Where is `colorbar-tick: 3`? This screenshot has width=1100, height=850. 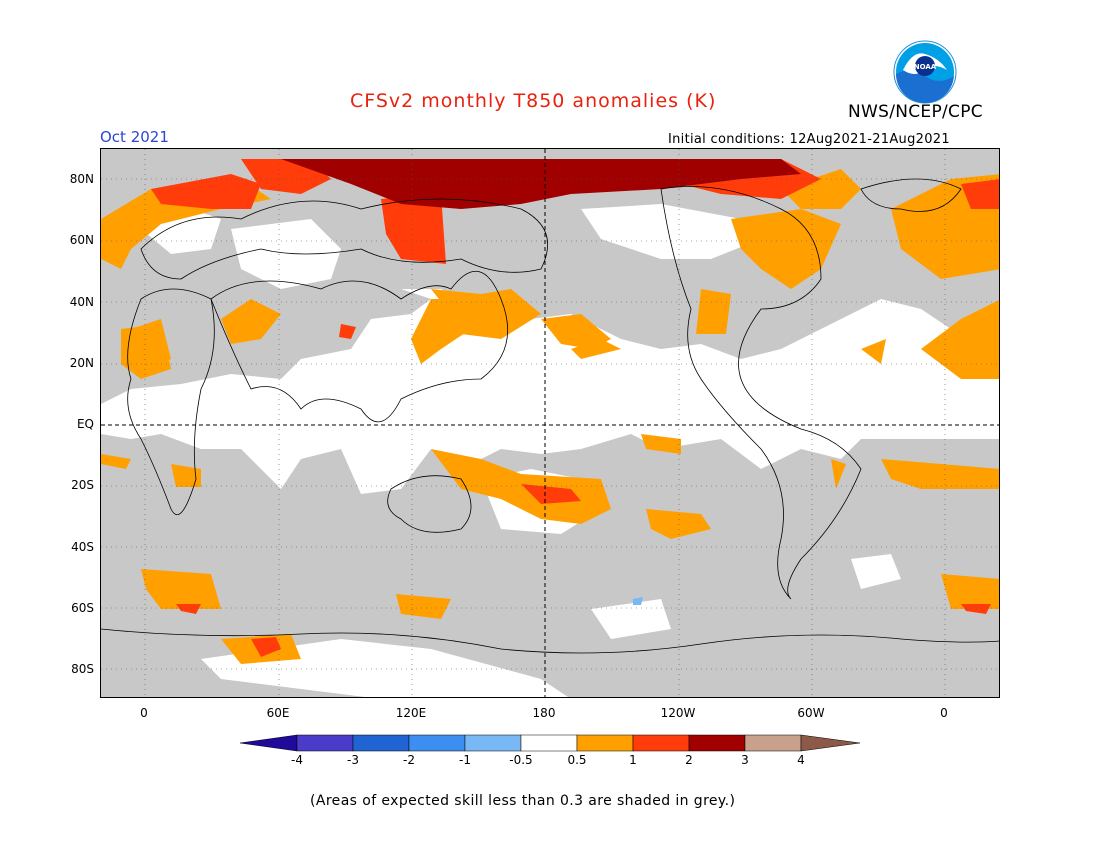
colorbar-tick: 3 is located at coordinates (745, 760).